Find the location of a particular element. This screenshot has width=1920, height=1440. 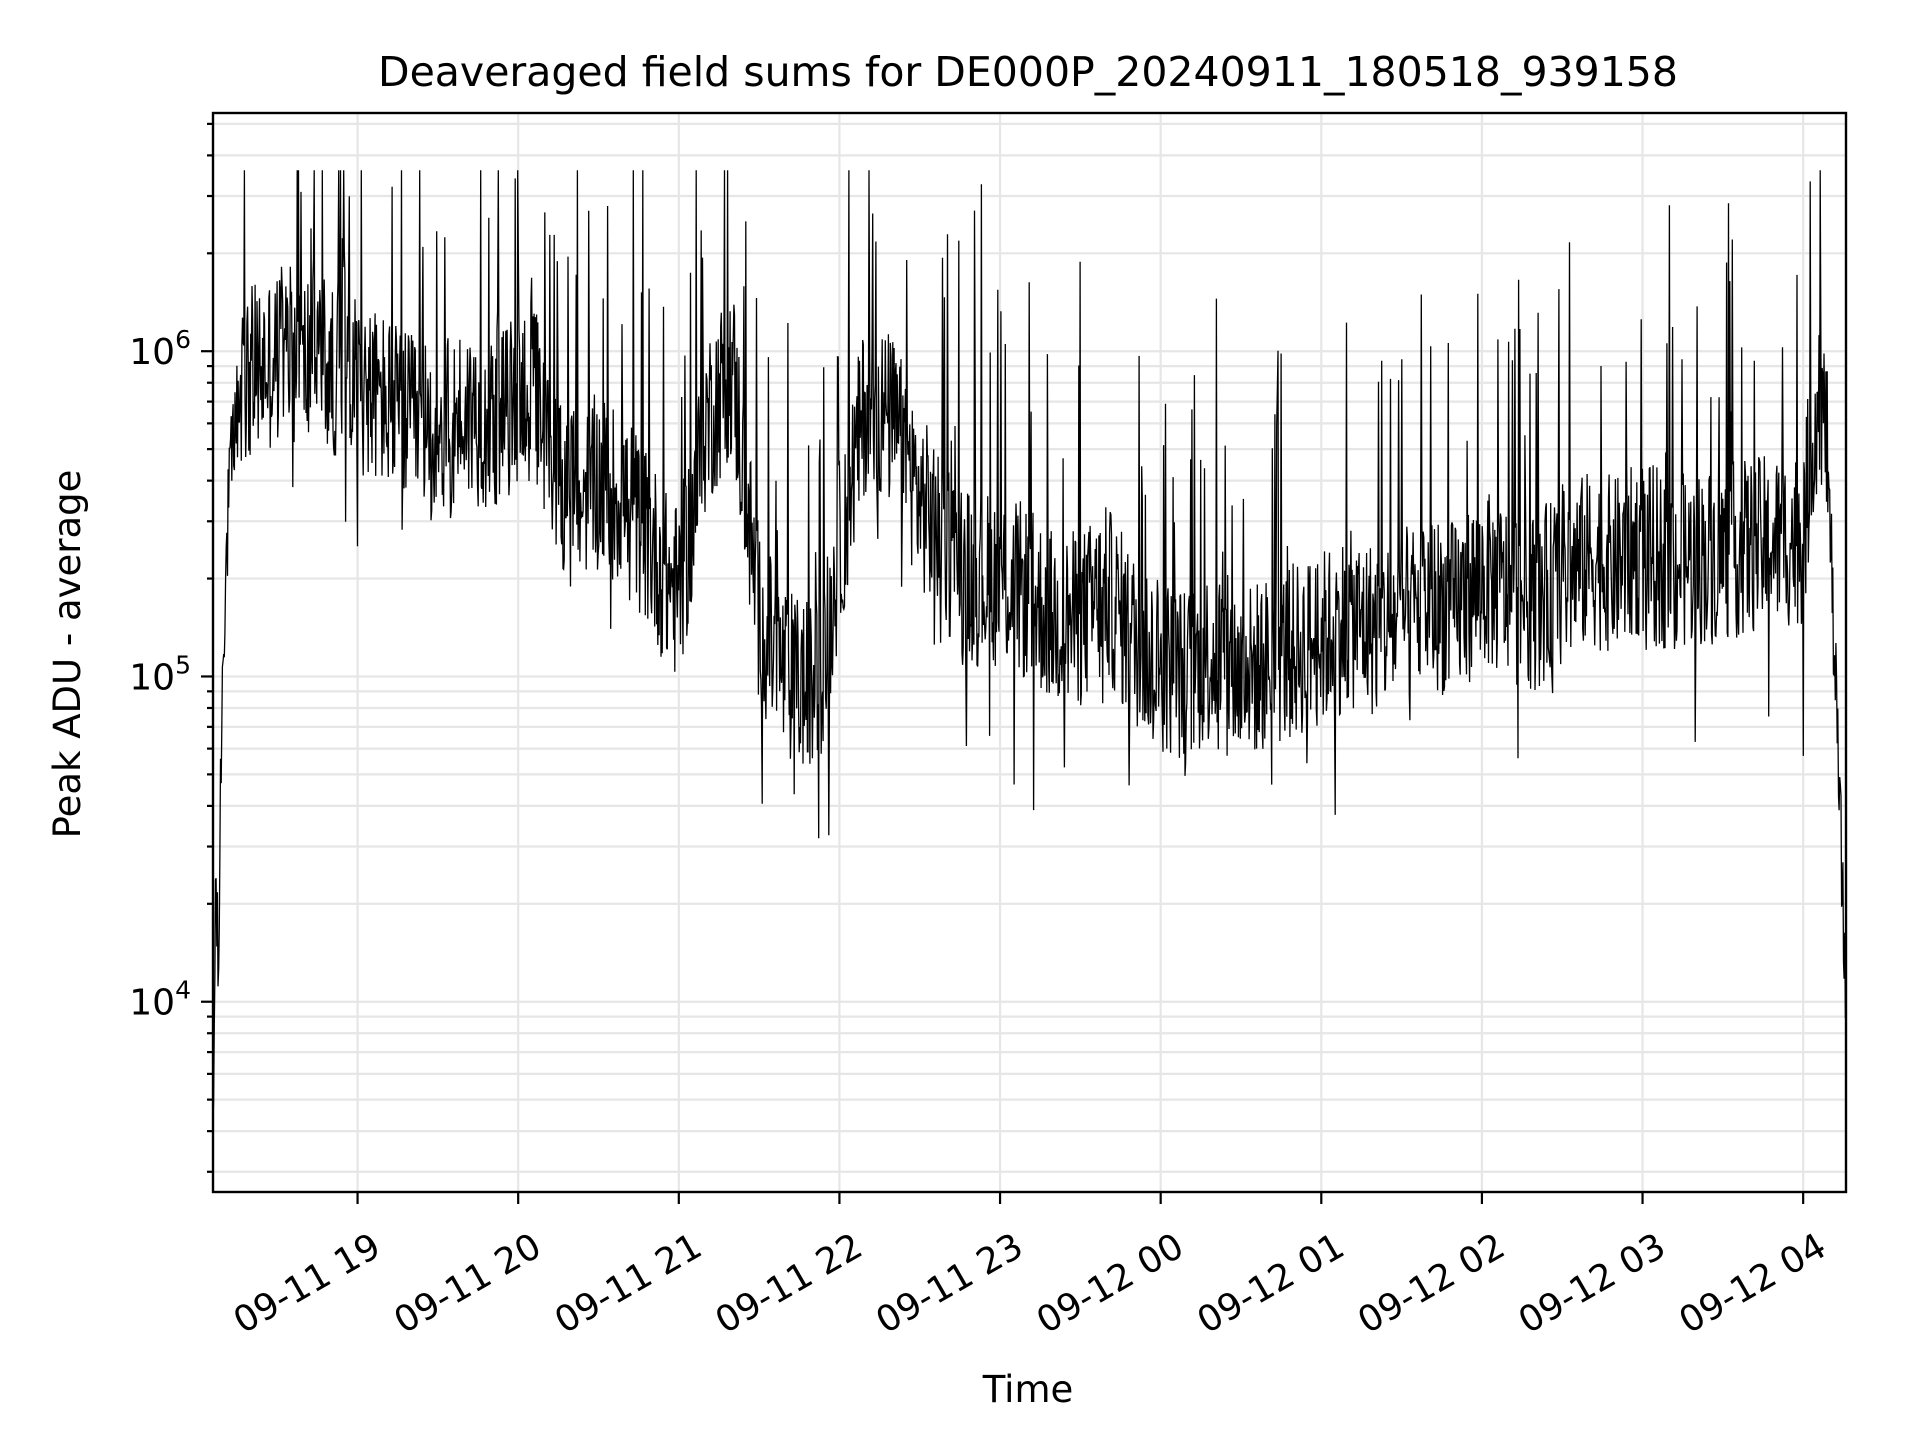

x-tick-label: 09-12 04 is located at coordinates (1752, 1284).